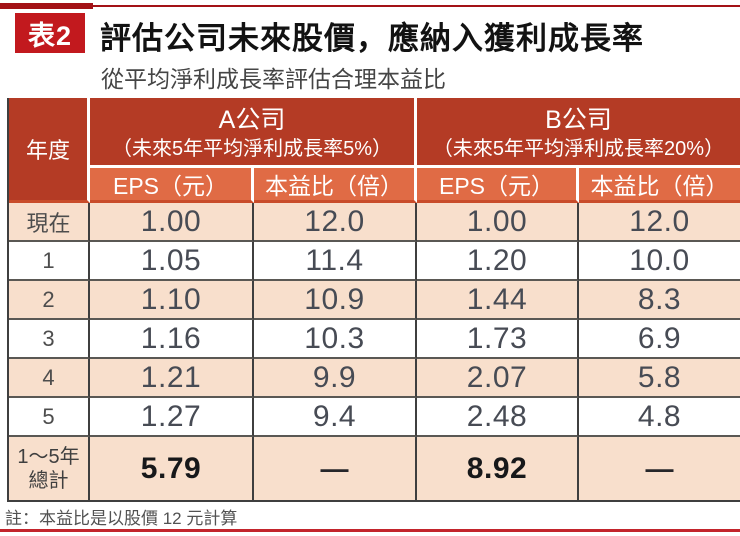 The height and width of the screenshot is (536, 740). Describe the element at coordinates (172, 185) in the screenshot. I see `subheader-a-eps: EPS（元）` at that location.